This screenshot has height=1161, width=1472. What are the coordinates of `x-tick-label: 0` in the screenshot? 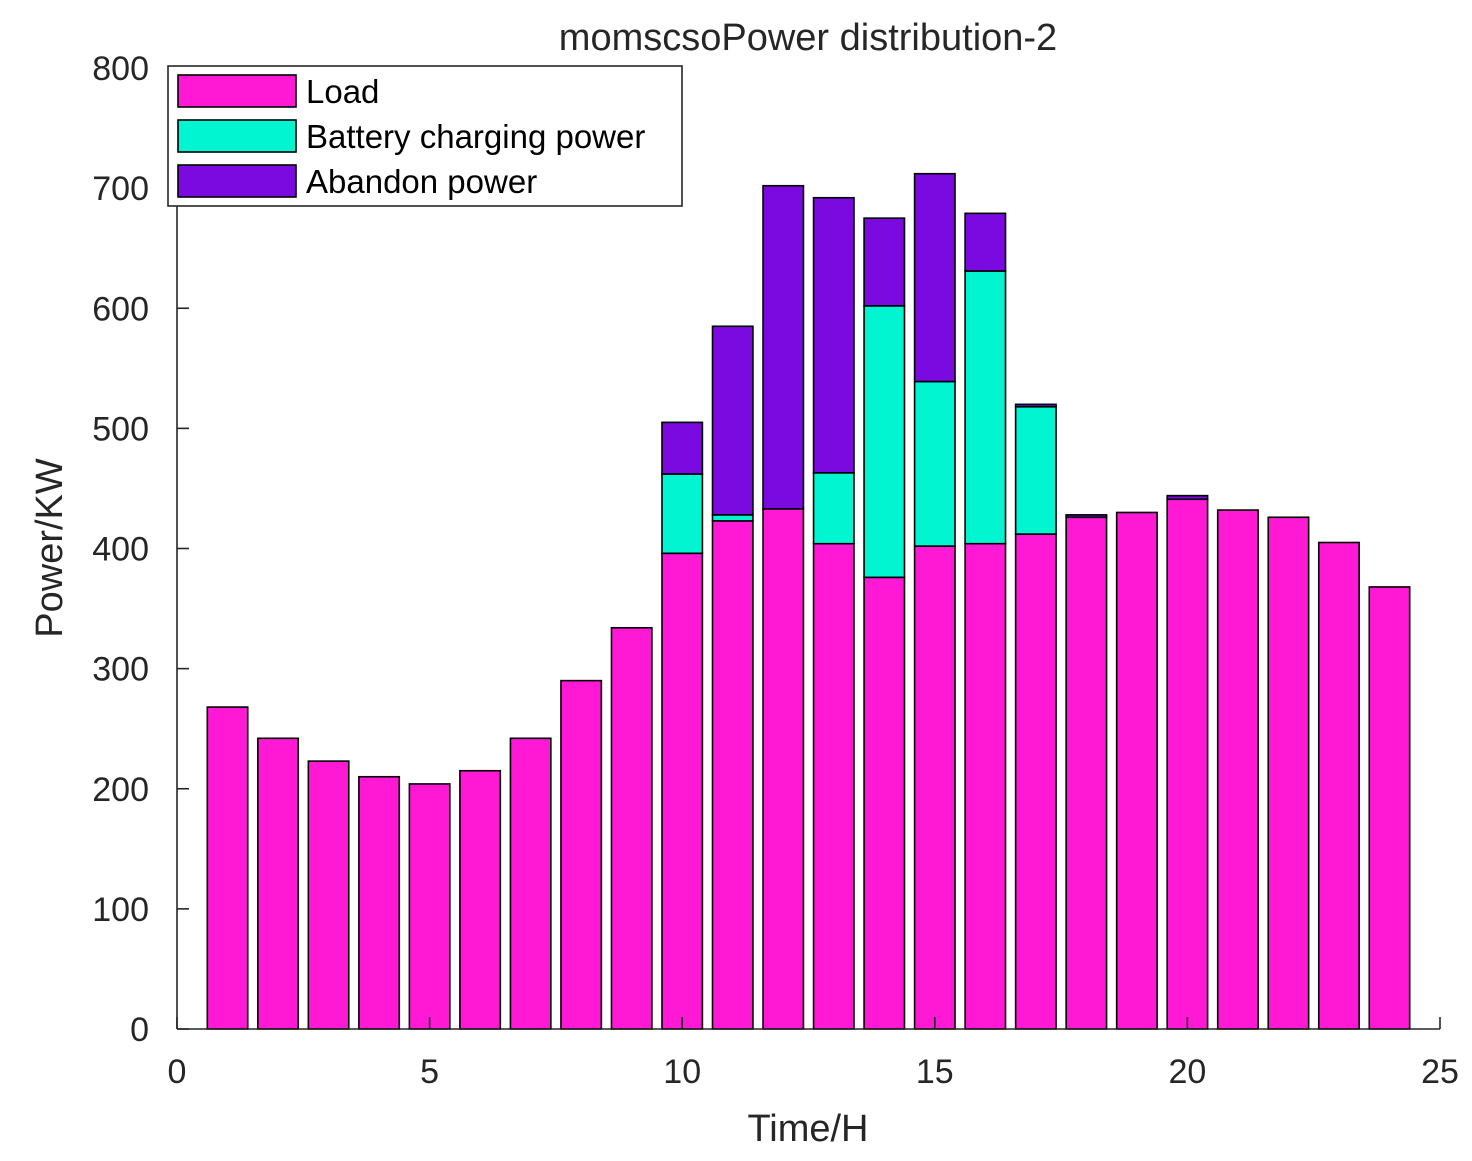 It's located at (177, 1072).